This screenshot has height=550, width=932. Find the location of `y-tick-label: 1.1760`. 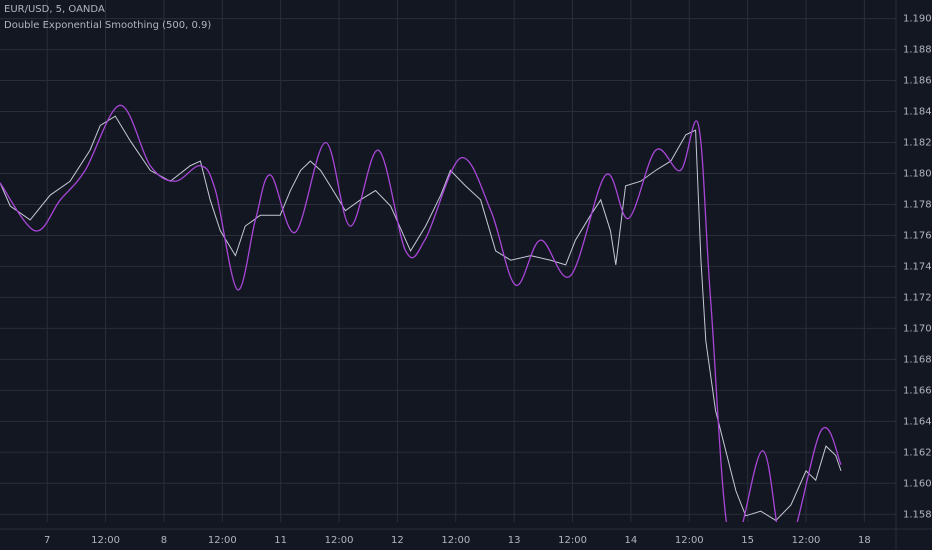

y-tick-label: 1.1760 is located at coordinates (917, 235).